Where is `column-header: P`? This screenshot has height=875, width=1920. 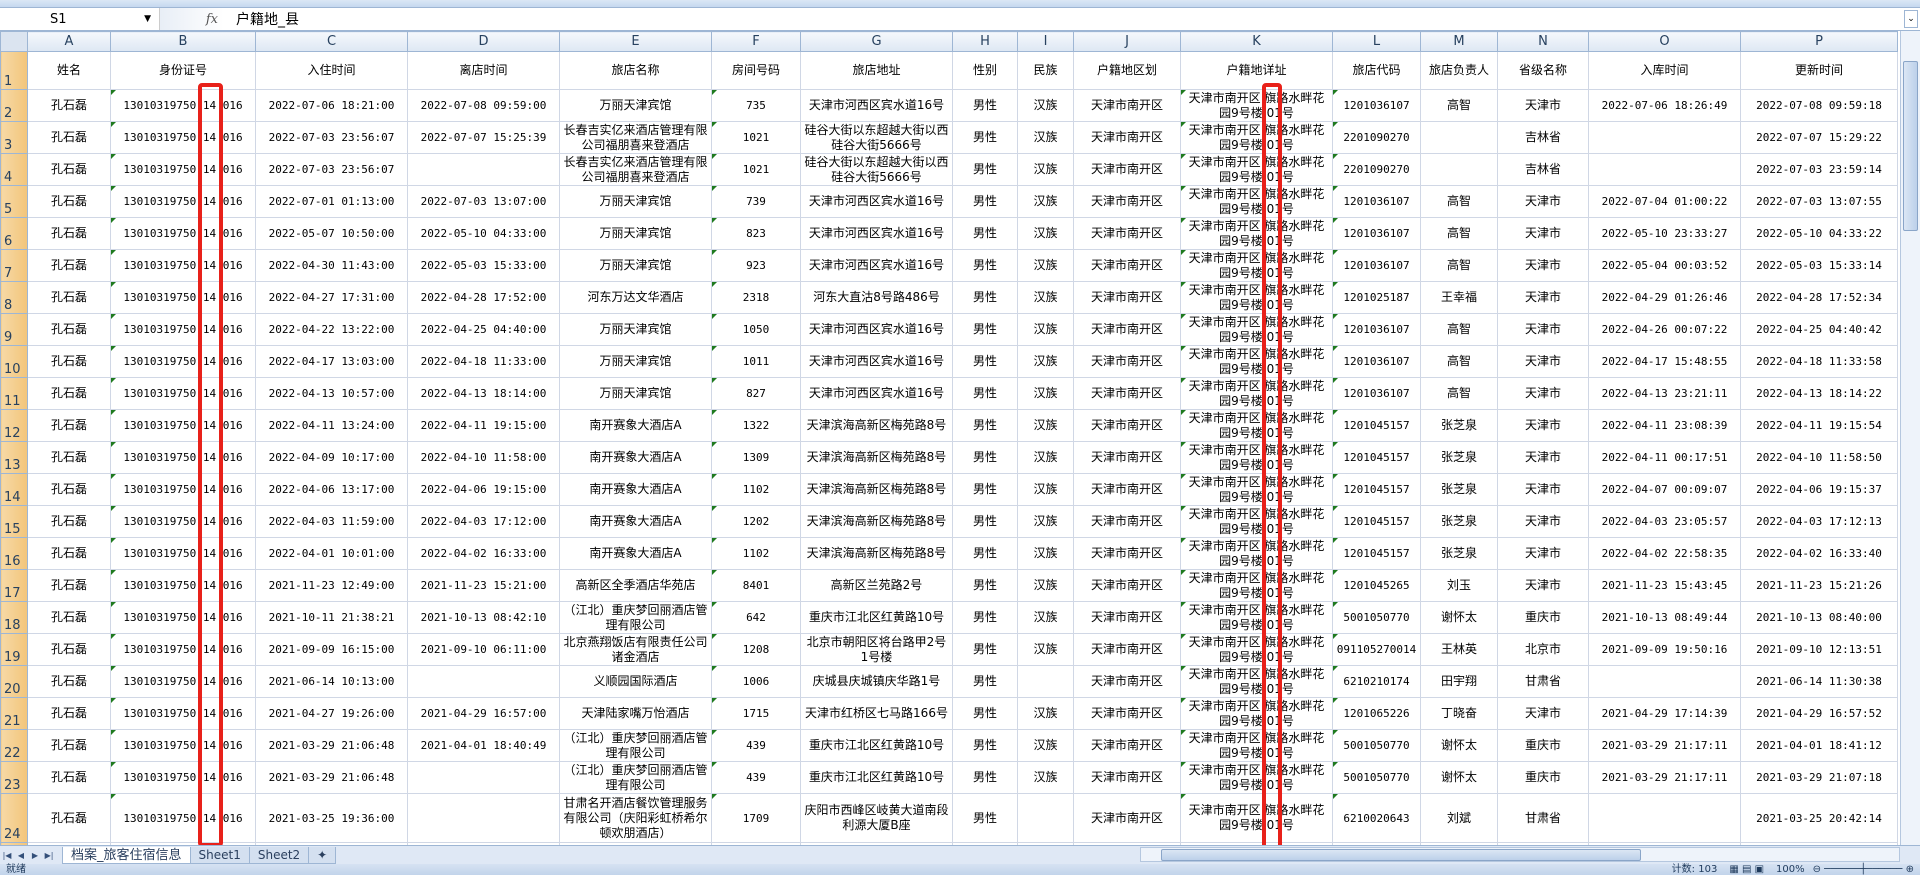
column-header: P is located at coordinates (1819, 41).